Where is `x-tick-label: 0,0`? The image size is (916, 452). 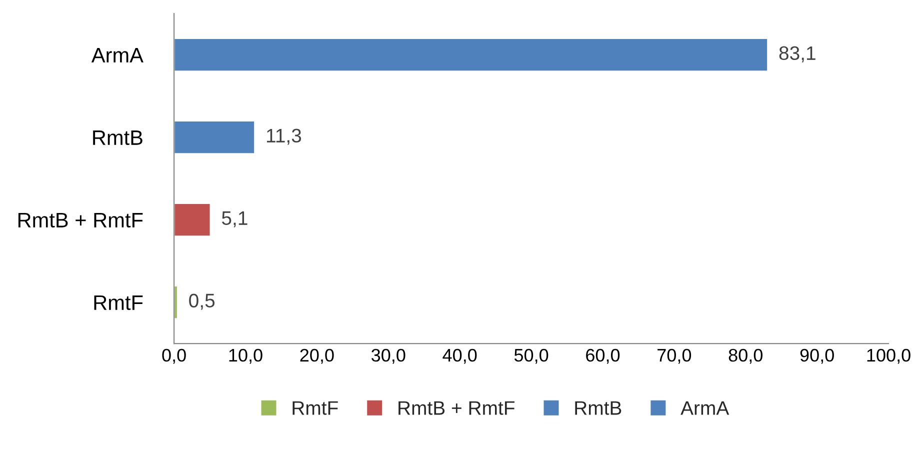 x-tick-label: 0,0 is located at coordinates (174, 356).